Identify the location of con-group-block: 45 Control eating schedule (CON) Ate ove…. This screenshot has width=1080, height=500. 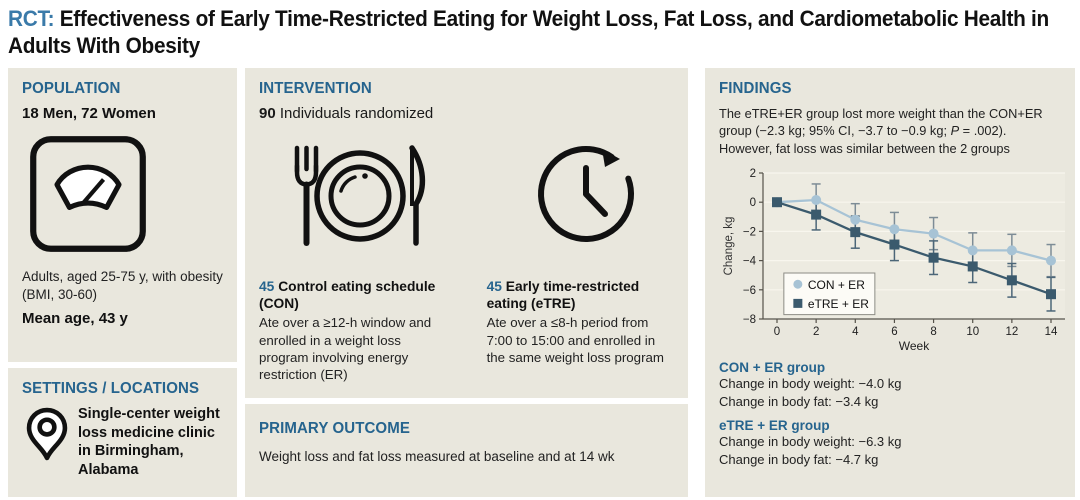
(351, 331).